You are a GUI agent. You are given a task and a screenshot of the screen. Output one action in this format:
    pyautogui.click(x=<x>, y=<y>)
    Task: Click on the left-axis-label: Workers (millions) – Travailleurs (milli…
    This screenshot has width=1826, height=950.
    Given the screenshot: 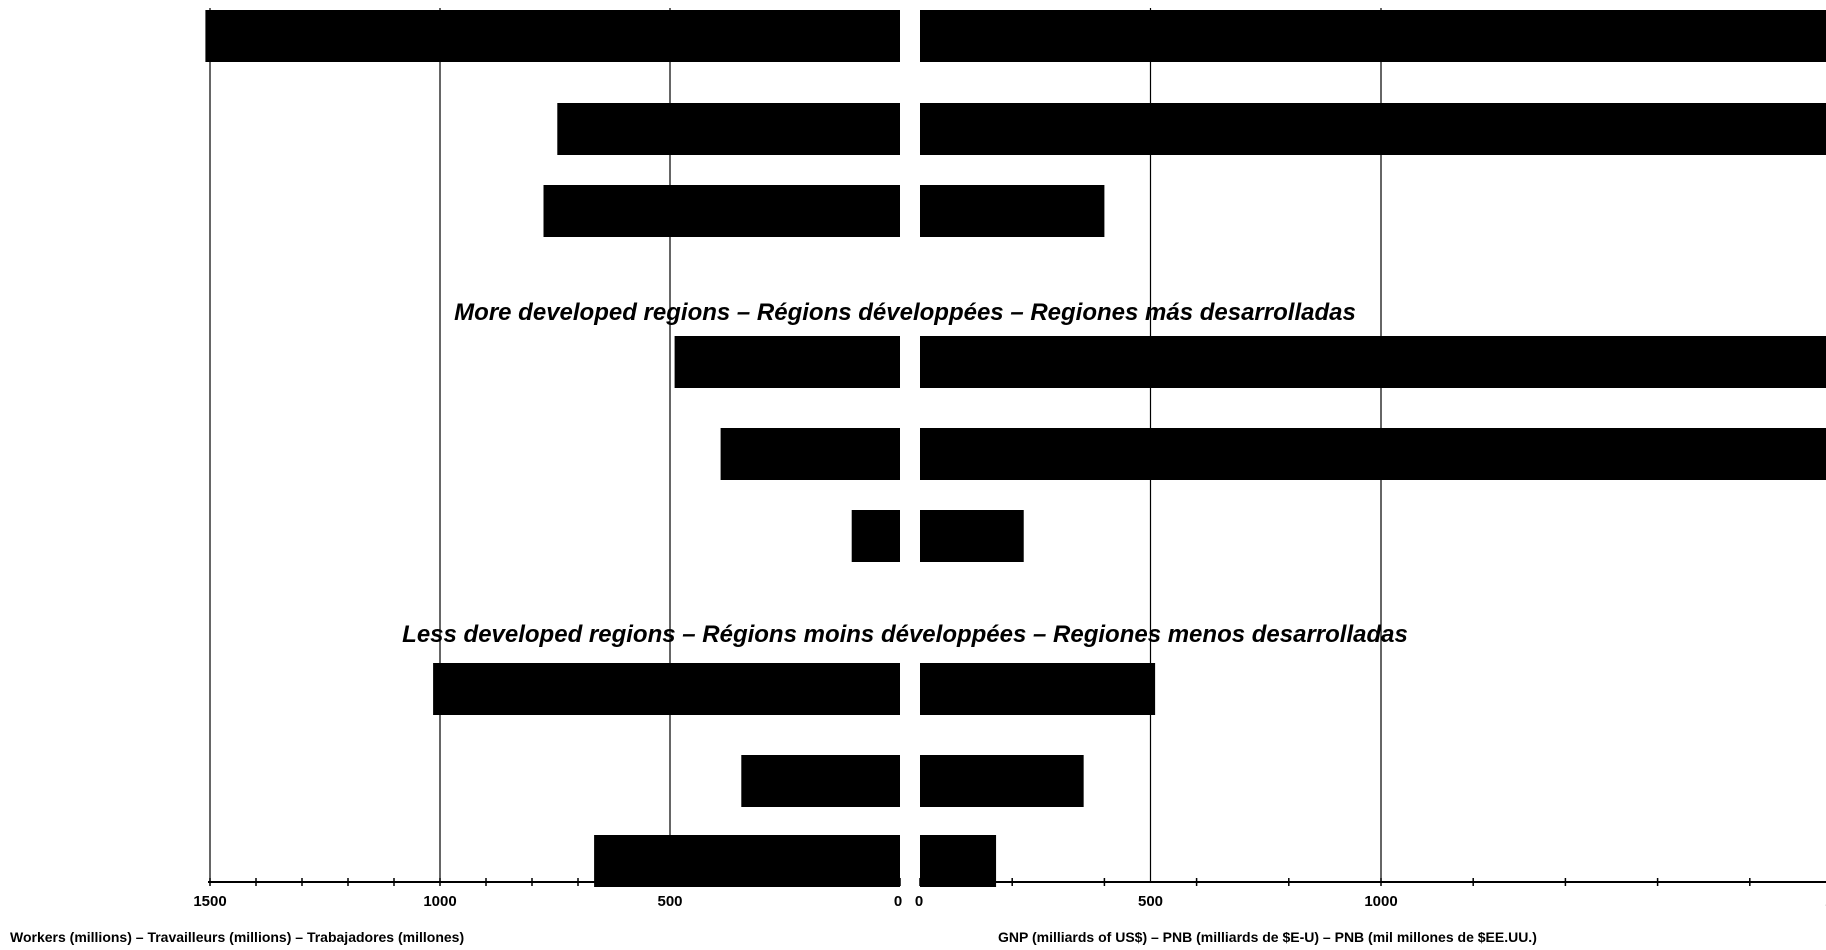 What is the action you would take?
    pyautogui.click(x=237, y=937)
    